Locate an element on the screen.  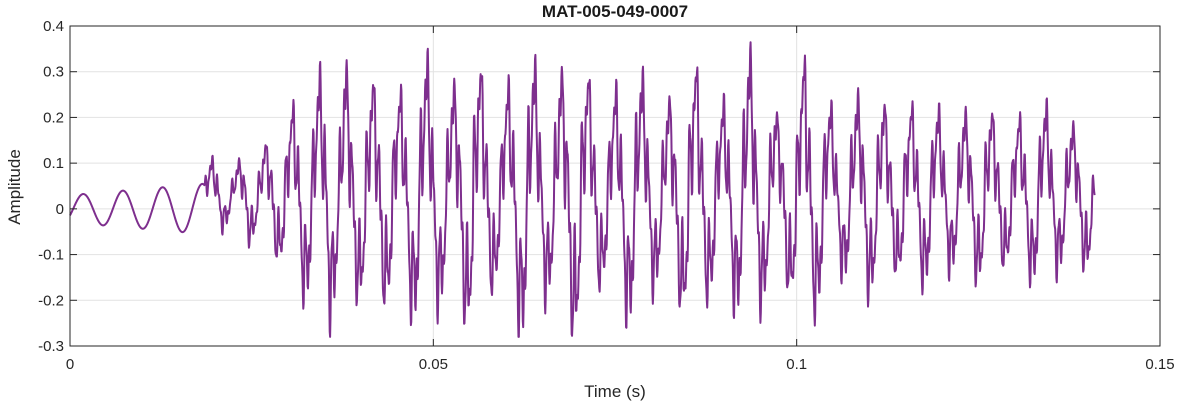
y-tick-label: -0.2 is located at coordinates (51, 300).